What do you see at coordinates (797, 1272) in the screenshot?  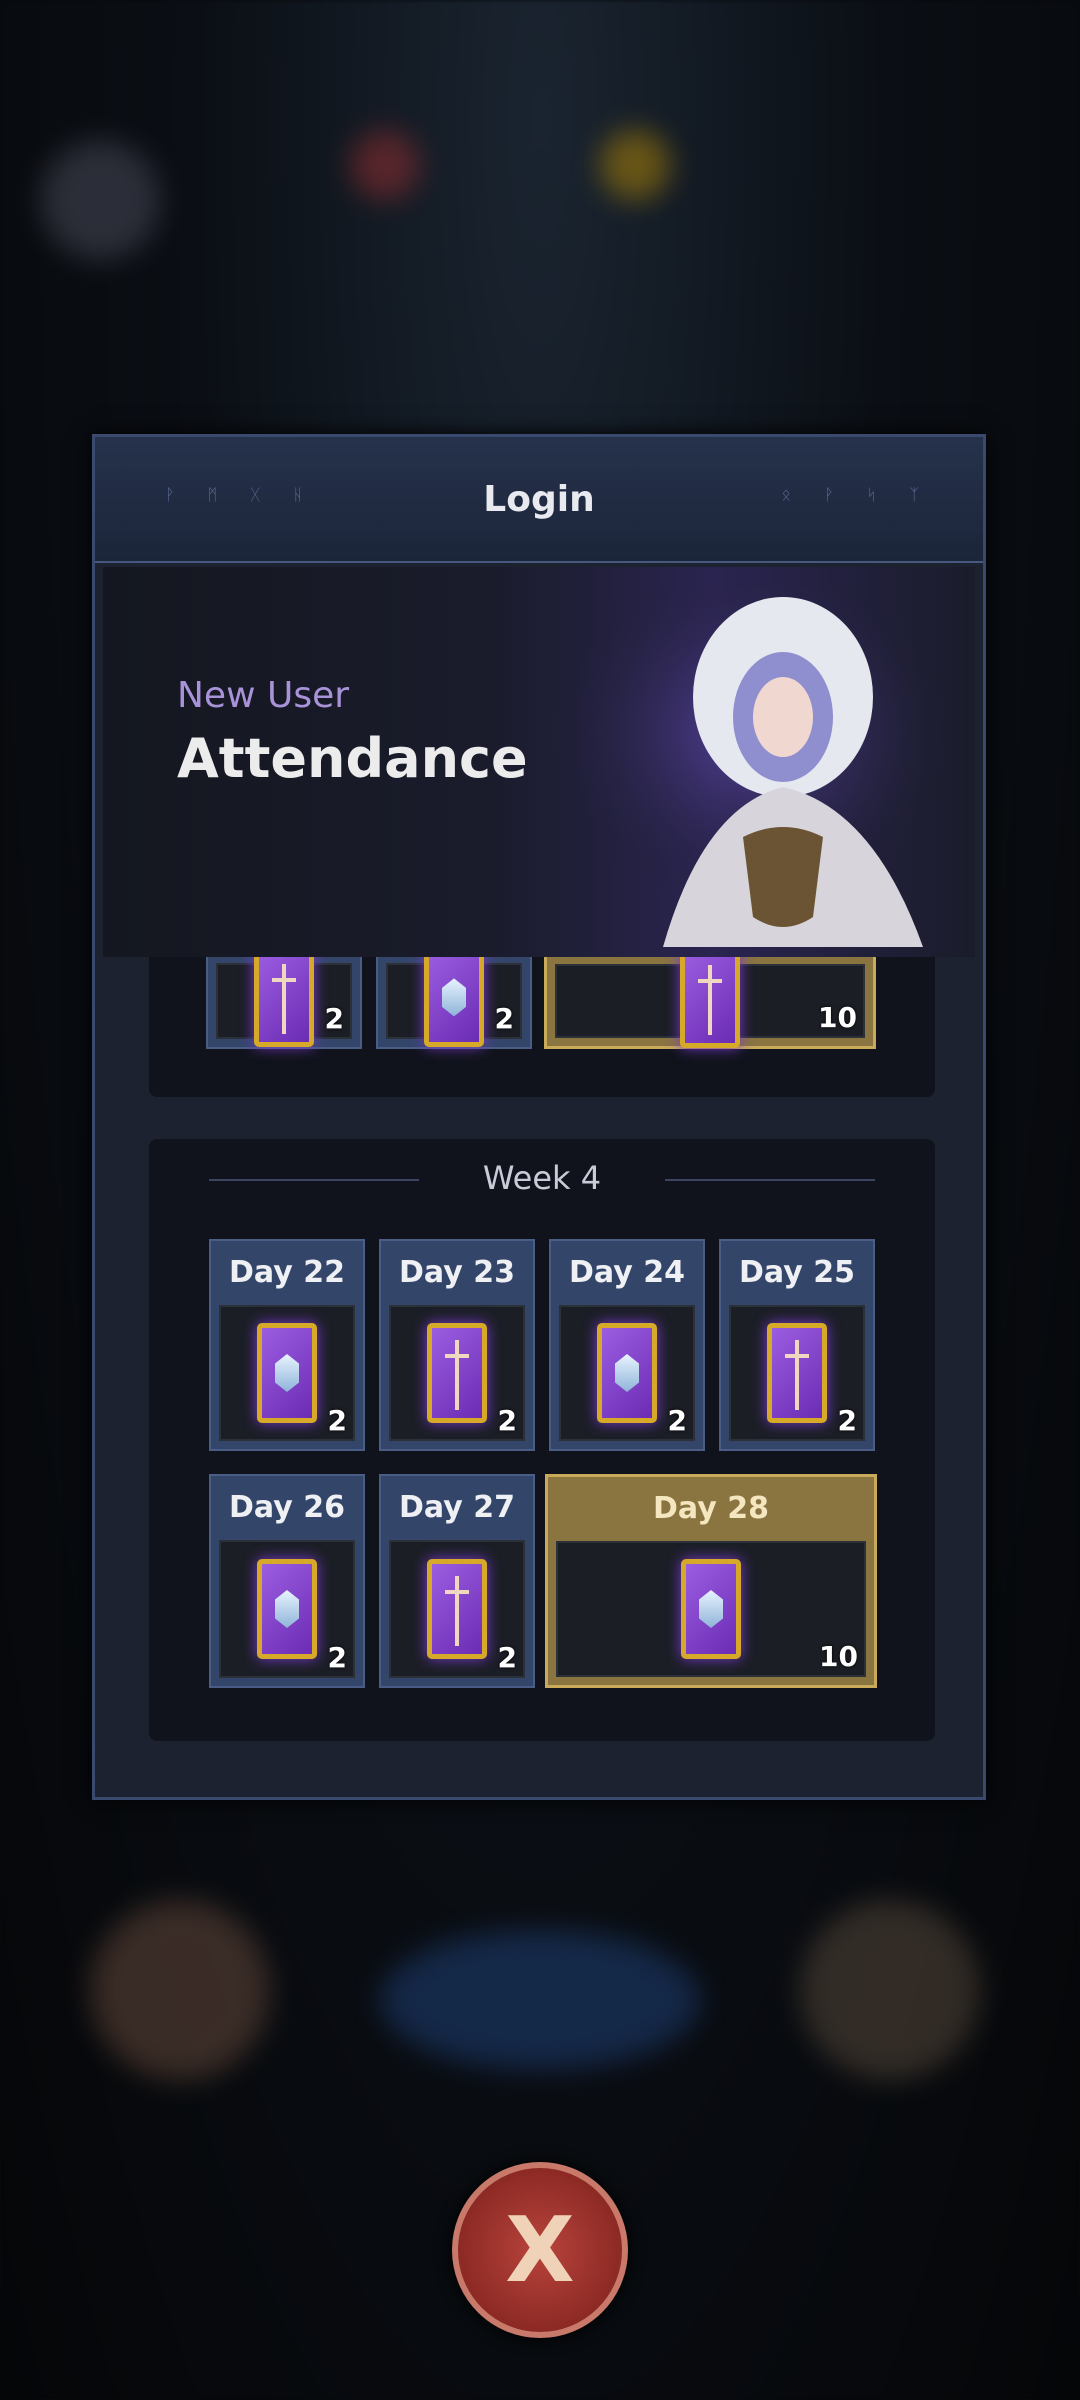 I see `day-label: Day 25` at bounding box center [797, 1272].